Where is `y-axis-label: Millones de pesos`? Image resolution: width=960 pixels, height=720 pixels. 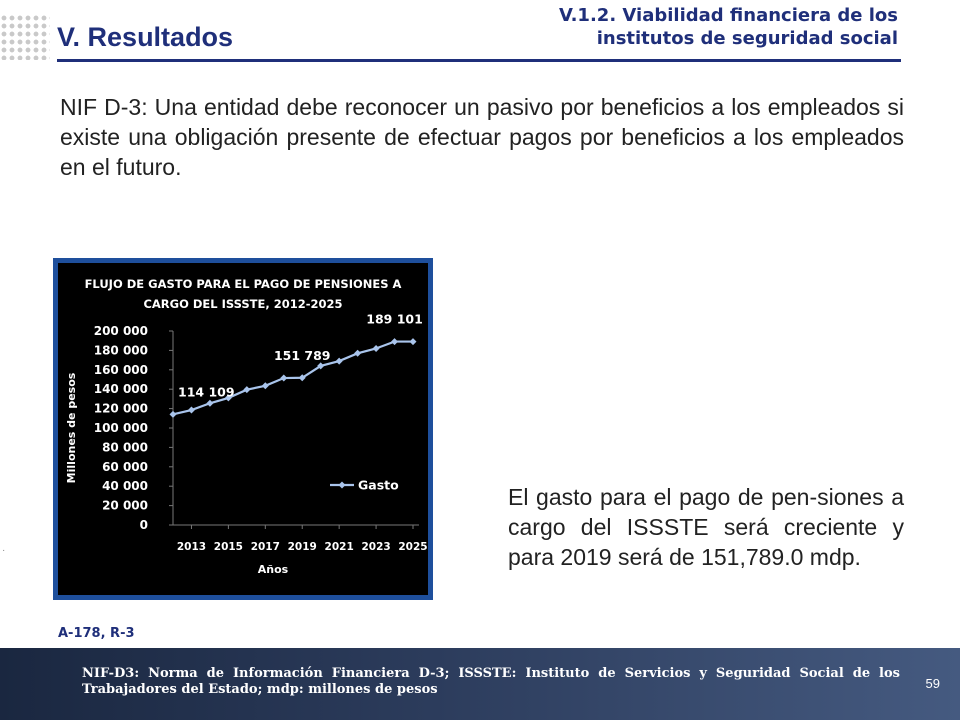 y-axis-label: Millones de pesos is located at coordinates (71, 427).